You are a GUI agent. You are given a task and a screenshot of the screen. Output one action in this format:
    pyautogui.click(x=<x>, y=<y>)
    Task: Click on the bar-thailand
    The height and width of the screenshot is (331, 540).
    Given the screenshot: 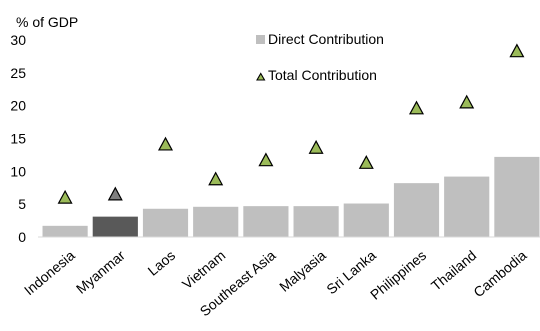 What is the action you would take?
    pyautogui.click(x=467, y=206)
    